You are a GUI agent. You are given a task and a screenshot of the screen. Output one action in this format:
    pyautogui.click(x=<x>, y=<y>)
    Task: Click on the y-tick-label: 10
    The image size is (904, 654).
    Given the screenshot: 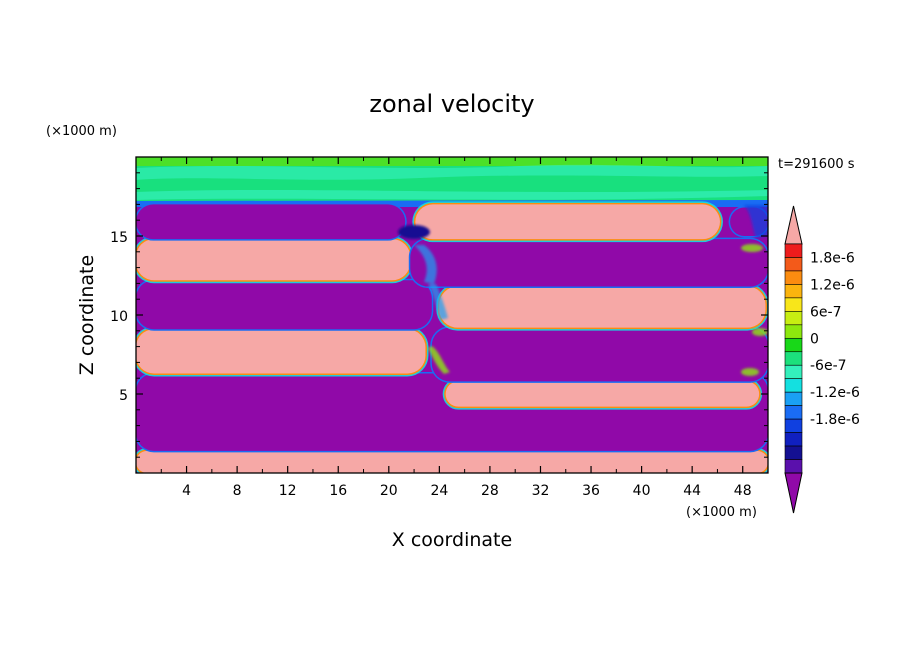 What is the action you would take?
    pyautogui.click(x=119, y=317)
    